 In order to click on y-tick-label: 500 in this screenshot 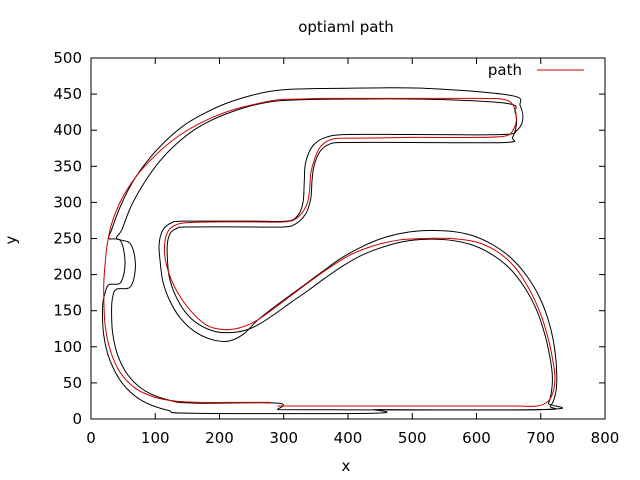, I will do `click(67, 58)`.